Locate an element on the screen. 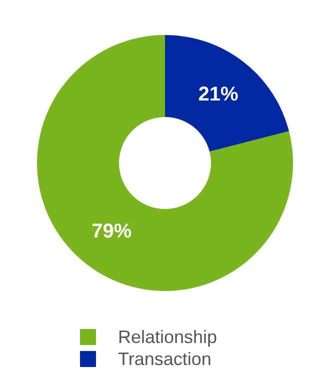 Image resolution: width=320 pixels, height=380 pixels. legend-label: Transaction is located at coordinates (165, 359).